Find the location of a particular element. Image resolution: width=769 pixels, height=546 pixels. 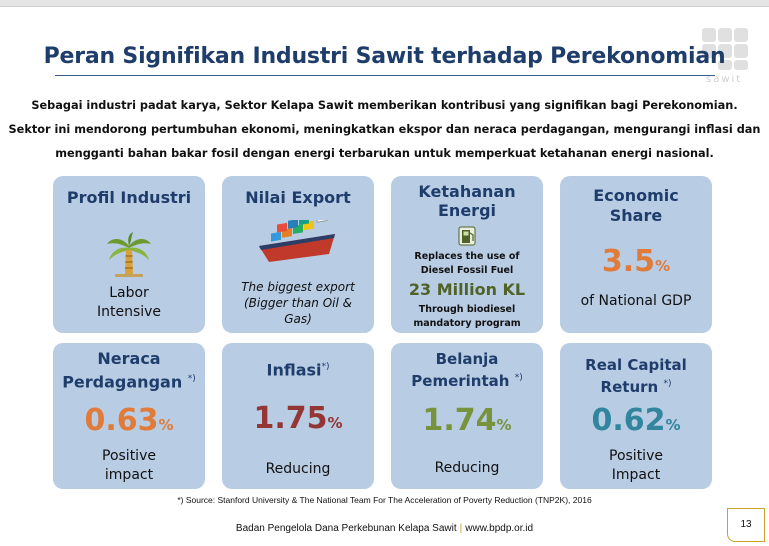

capital-return-value: 0.62% is located at coordinates (636, 420).